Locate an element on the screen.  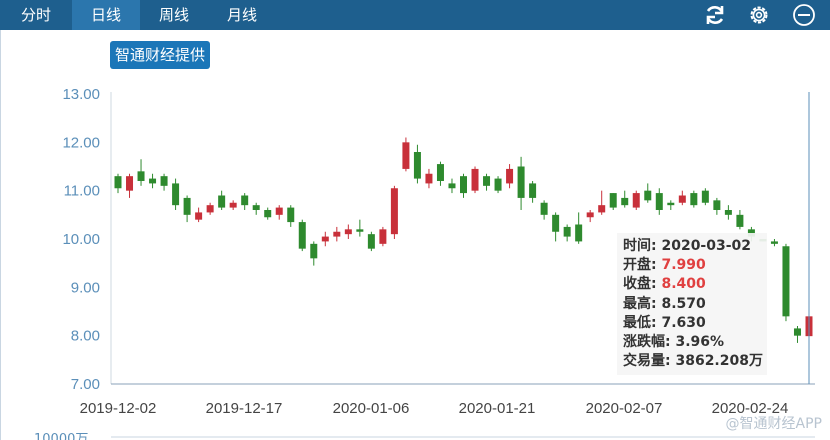
tooltip-low: 最低: 7.630 is located at coordinates (664, 322).